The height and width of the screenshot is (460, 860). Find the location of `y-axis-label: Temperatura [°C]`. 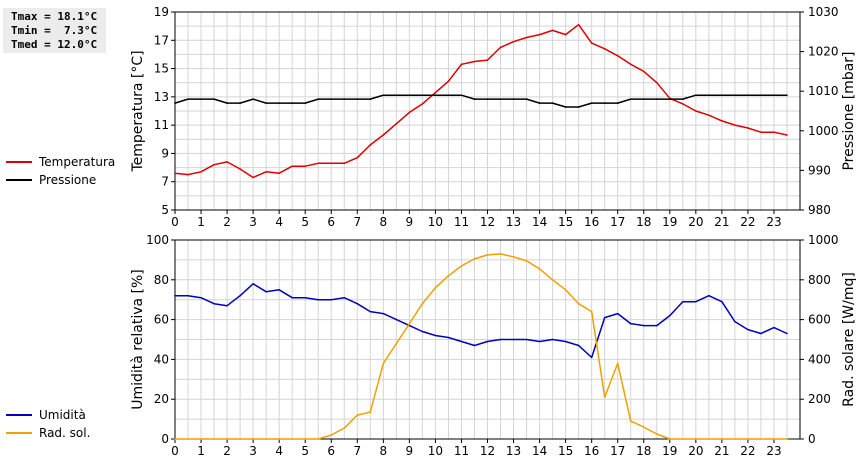

y-axis-label: Temperatura [°C] is located at coordinates (138, 111).